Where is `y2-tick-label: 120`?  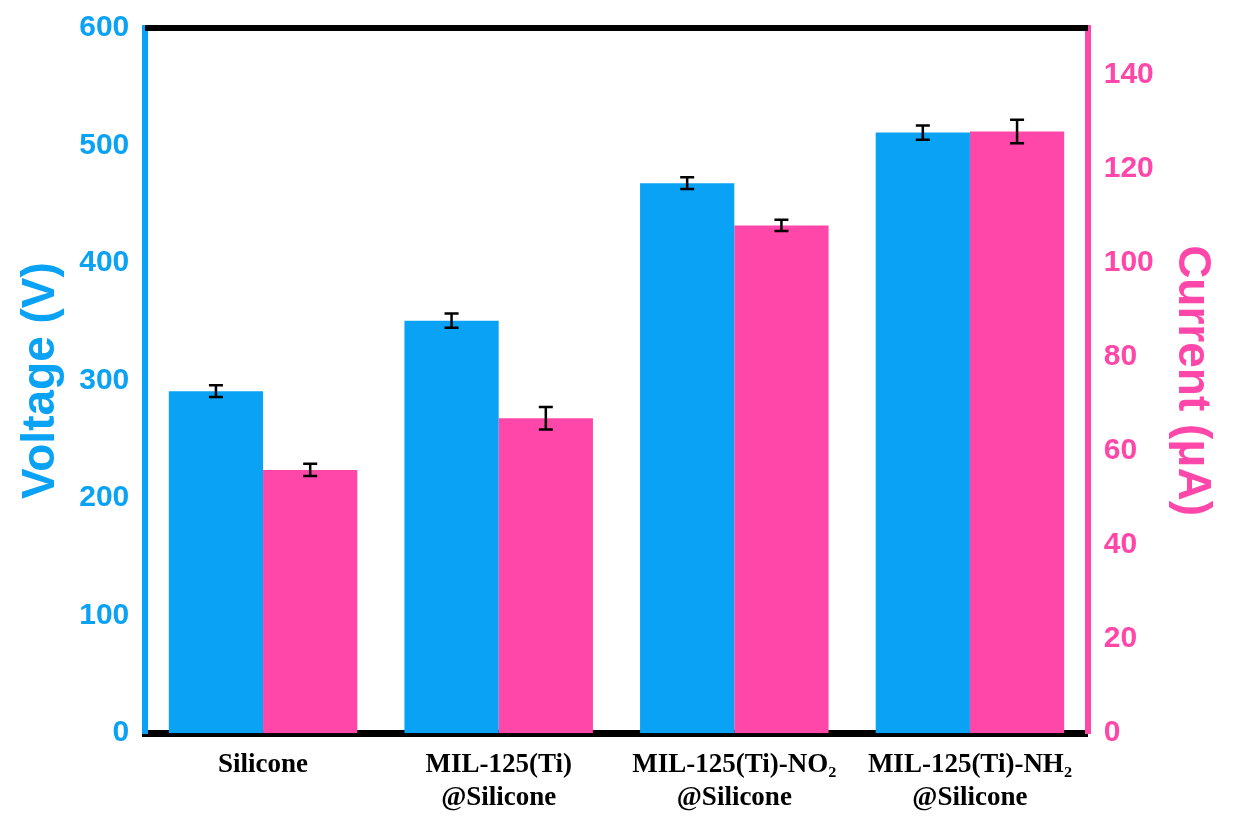
y2-tick-label: 120 is located at coordinates (1128, 167).